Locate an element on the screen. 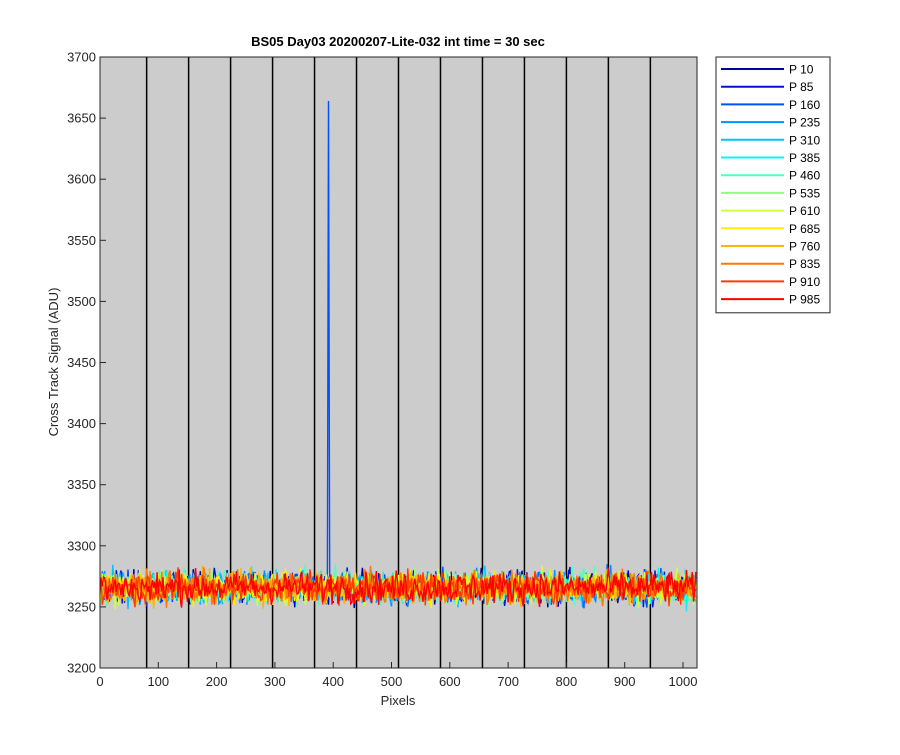 This screenshot has width=900, height=755. y-tick-label: 3200 is located at coordinates (81, 668).